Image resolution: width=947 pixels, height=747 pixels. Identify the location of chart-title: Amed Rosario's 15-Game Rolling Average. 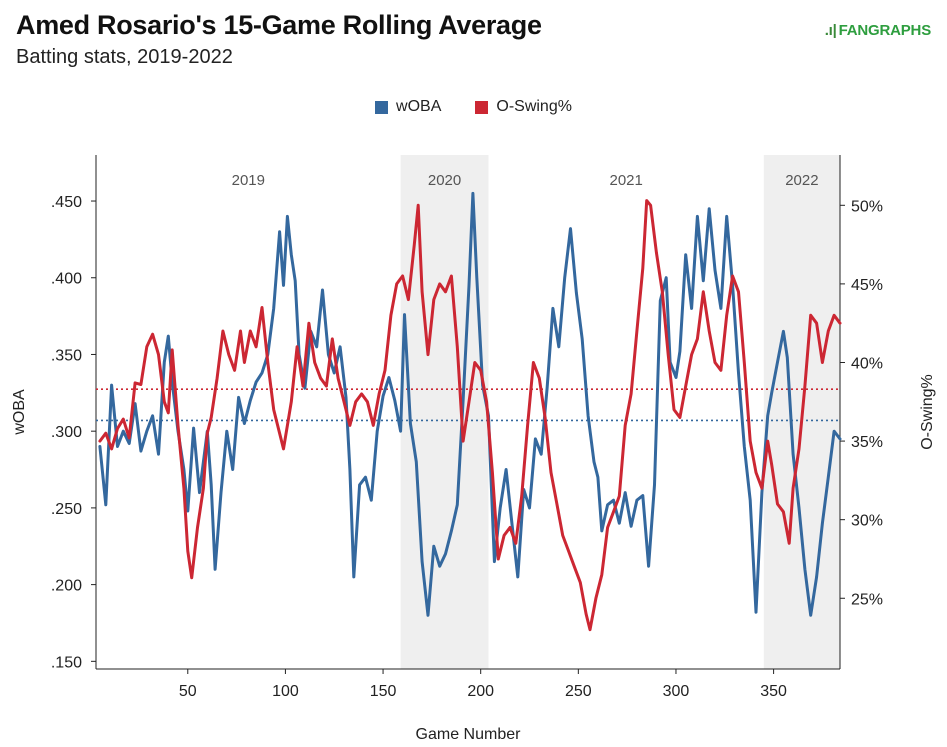
(279, 25).